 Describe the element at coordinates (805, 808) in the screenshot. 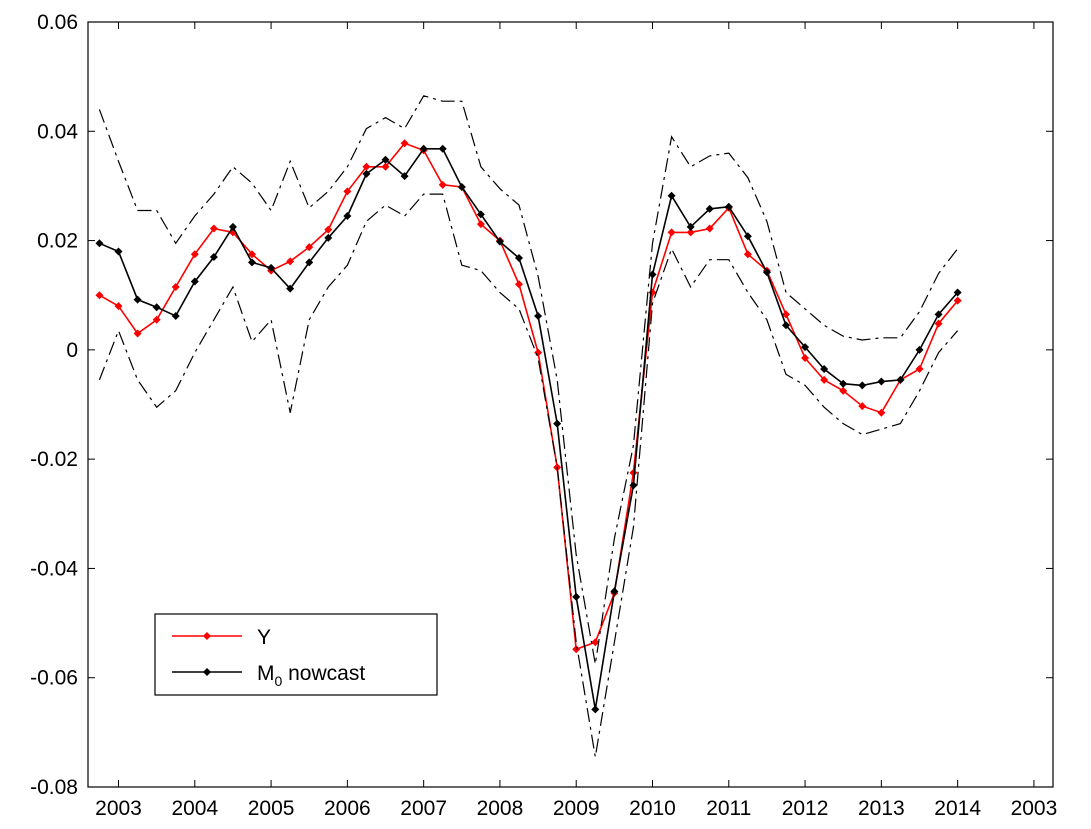

I see `x-tick-label: 2012` at that location.